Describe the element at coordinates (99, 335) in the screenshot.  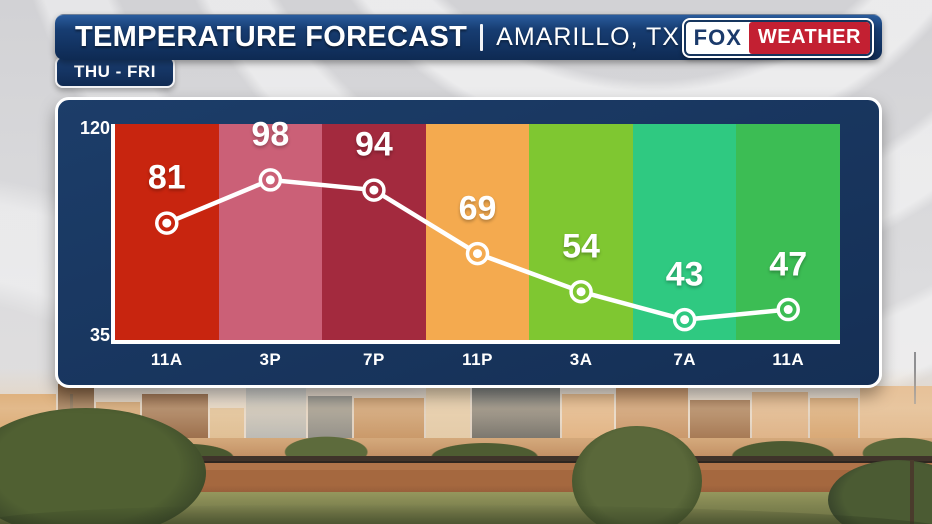
I see `y-axis-label-min: 35` at that location.